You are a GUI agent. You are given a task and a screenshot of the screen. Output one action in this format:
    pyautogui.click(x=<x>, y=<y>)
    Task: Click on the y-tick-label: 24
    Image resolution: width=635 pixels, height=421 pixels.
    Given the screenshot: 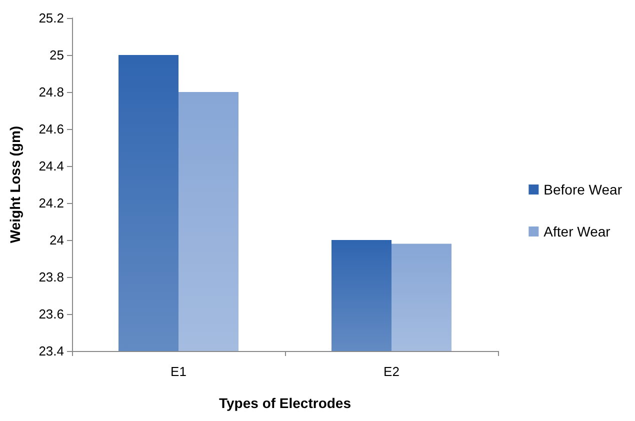 What is the action you would take?
    pyautogui.click(x=57, y=240)
    